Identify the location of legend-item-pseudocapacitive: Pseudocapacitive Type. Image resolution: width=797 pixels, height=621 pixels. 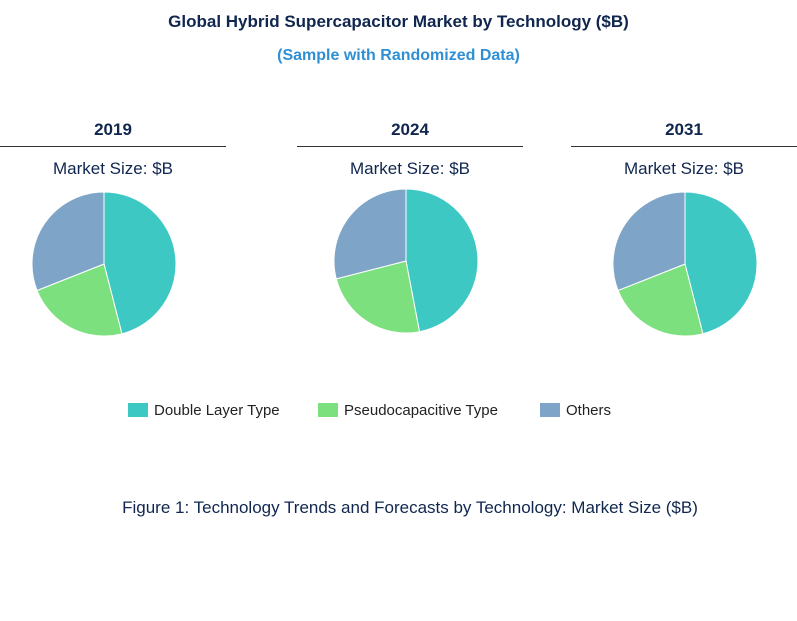
(408, 410).